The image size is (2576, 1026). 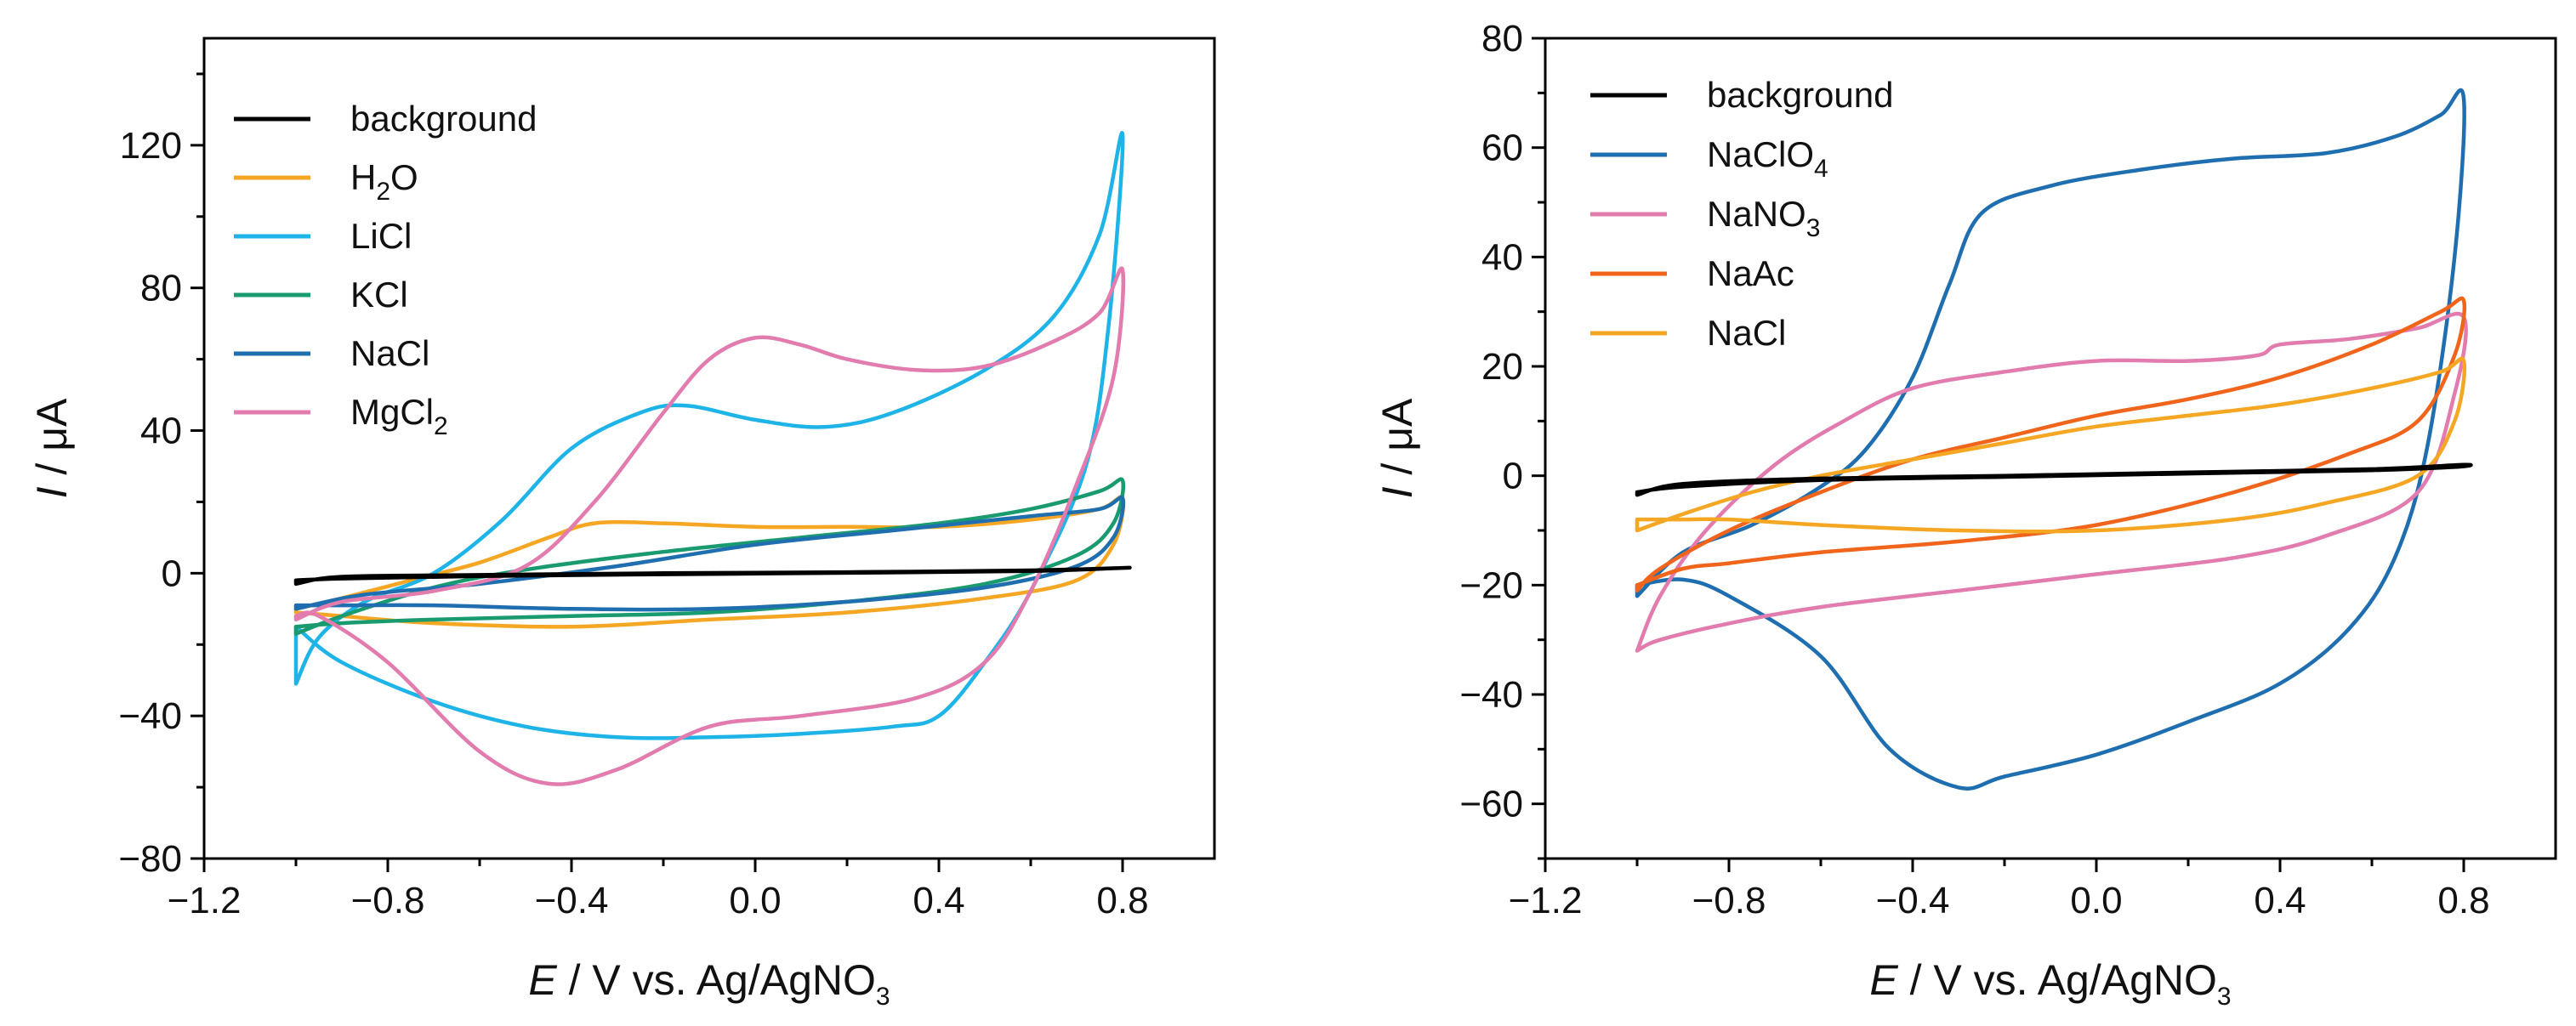 What do you see at coordinates (404, 177) in the screenshot?
I see `legend-label-tail: O` at bounding box center [404, 177].